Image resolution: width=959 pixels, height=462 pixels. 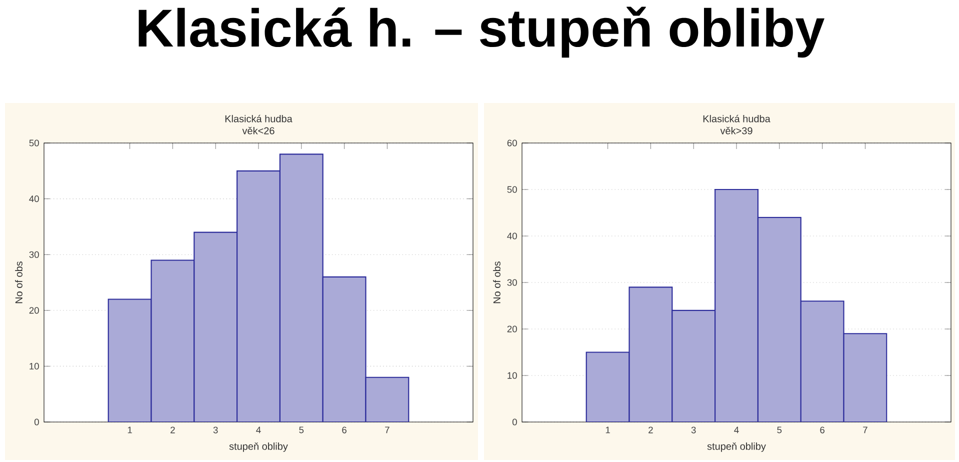 What do you see at coordinates (258, 130) in the screenshot?
I see `chart-subtitle: věk<26` at bounding box center [258, 130].